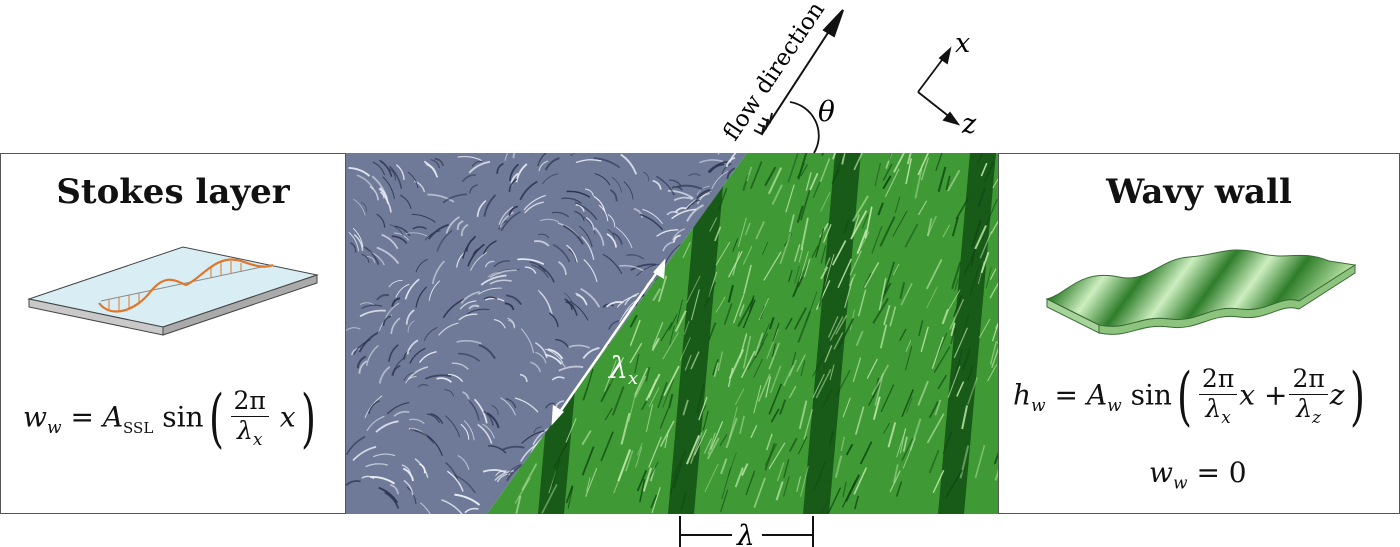 The image size is (1400, 547). Describe the element at coordinates (173, 192) in the screenshot. I see `stokes-layer-title: Stokes layer` at that location.